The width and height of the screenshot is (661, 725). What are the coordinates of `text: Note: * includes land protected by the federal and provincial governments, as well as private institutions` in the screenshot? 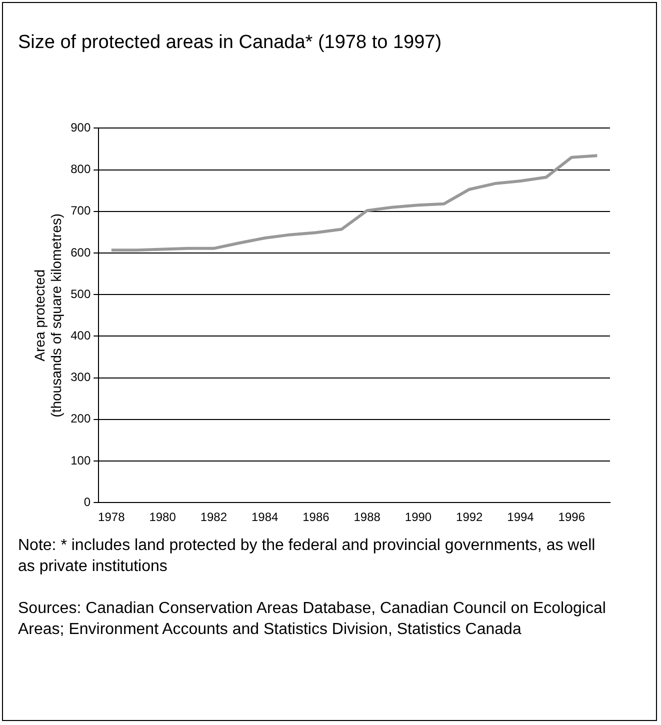 It's located at (307, 556).